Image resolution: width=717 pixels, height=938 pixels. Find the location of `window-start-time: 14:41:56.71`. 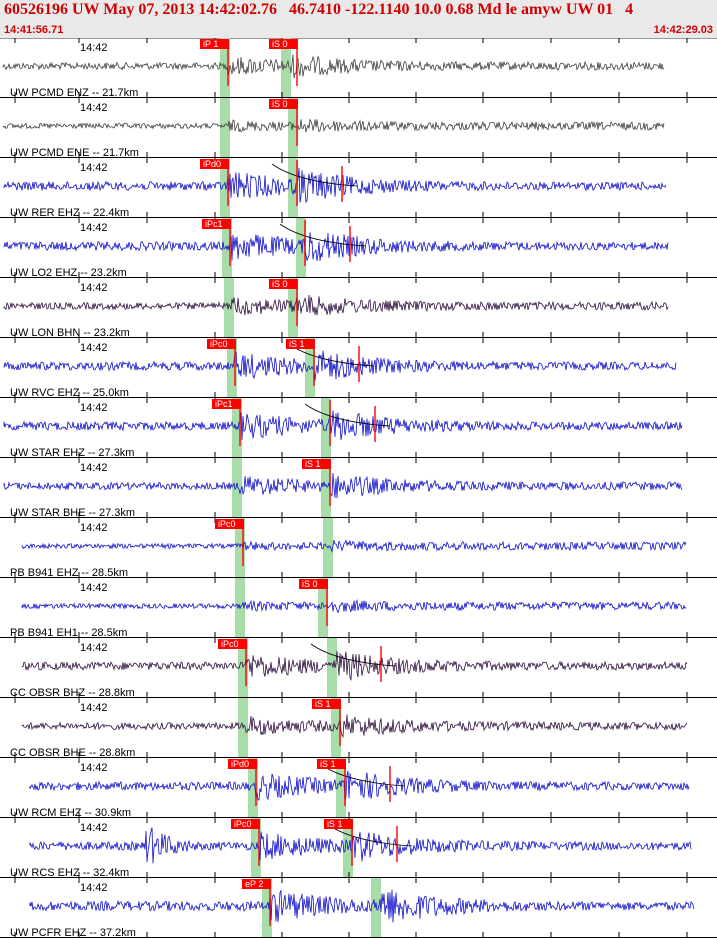

window-start-time: 14:41:56.71 is located at coordinates (34, 30).